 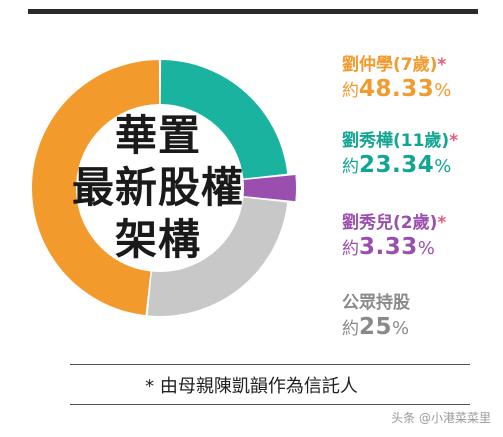 I want to click on chart-title: 華置 最新股權 架構, so click(x=158, y=188).